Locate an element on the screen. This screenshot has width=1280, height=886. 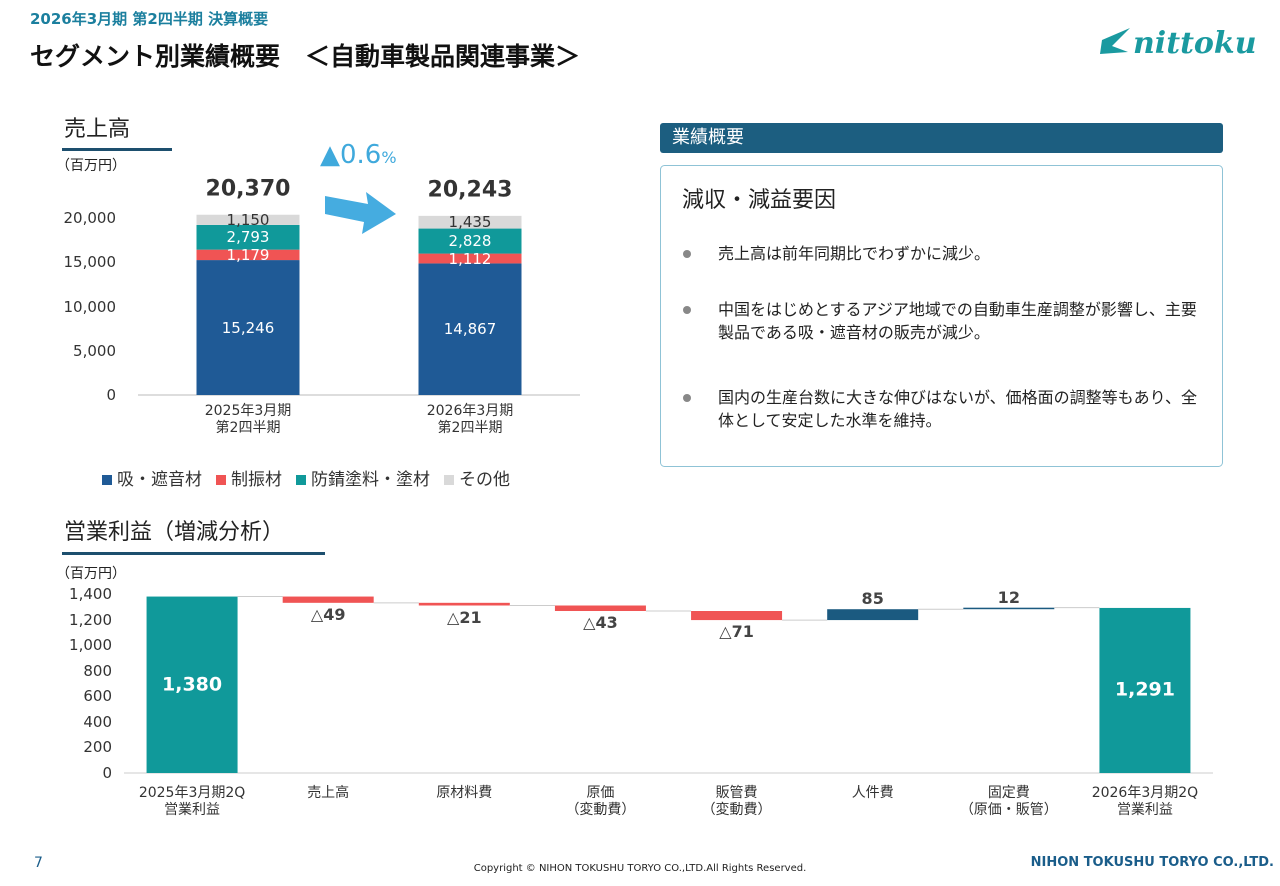
value-label: 14,867 is located at coordinates (470, 329).